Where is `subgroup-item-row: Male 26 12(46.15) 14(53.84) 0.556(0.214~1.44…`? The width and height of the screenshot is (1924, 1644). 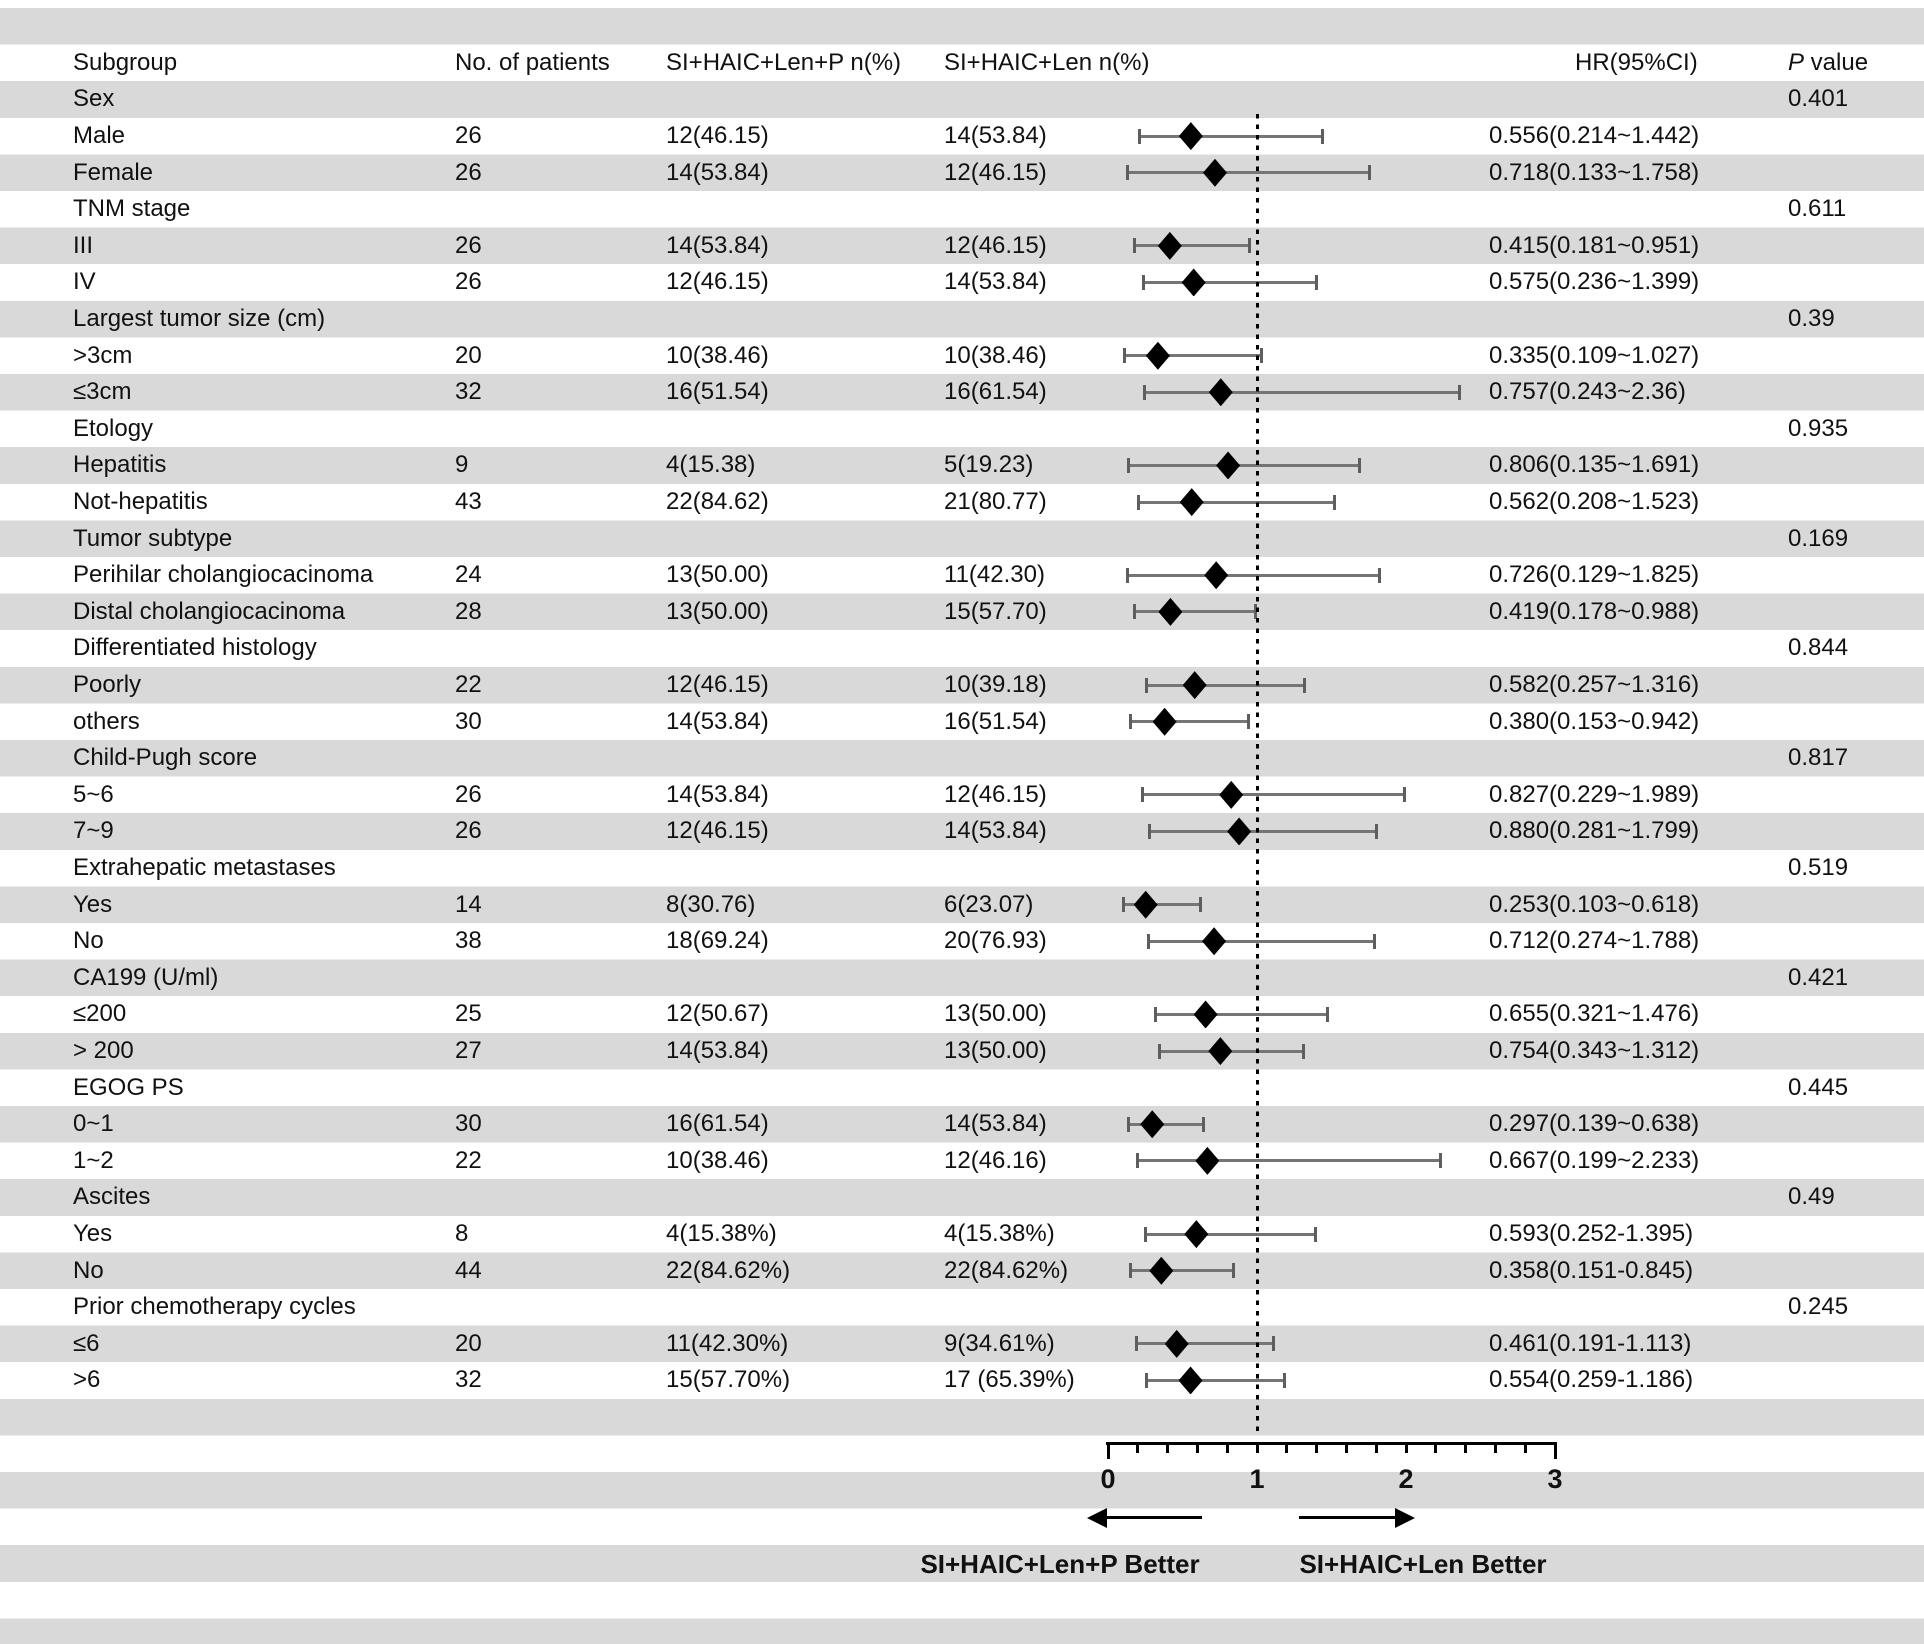 subgroup-item-row: Male 26 12(46.15) 14(53.84) 0.556(0.214~1.44… is located at coordinates (962, 136).